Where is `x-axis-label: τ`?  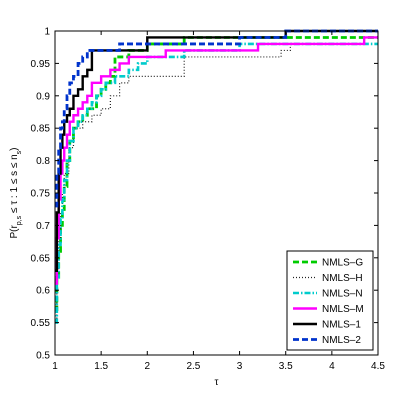 x-axis-label: τ is located at coordinates (217, 382).